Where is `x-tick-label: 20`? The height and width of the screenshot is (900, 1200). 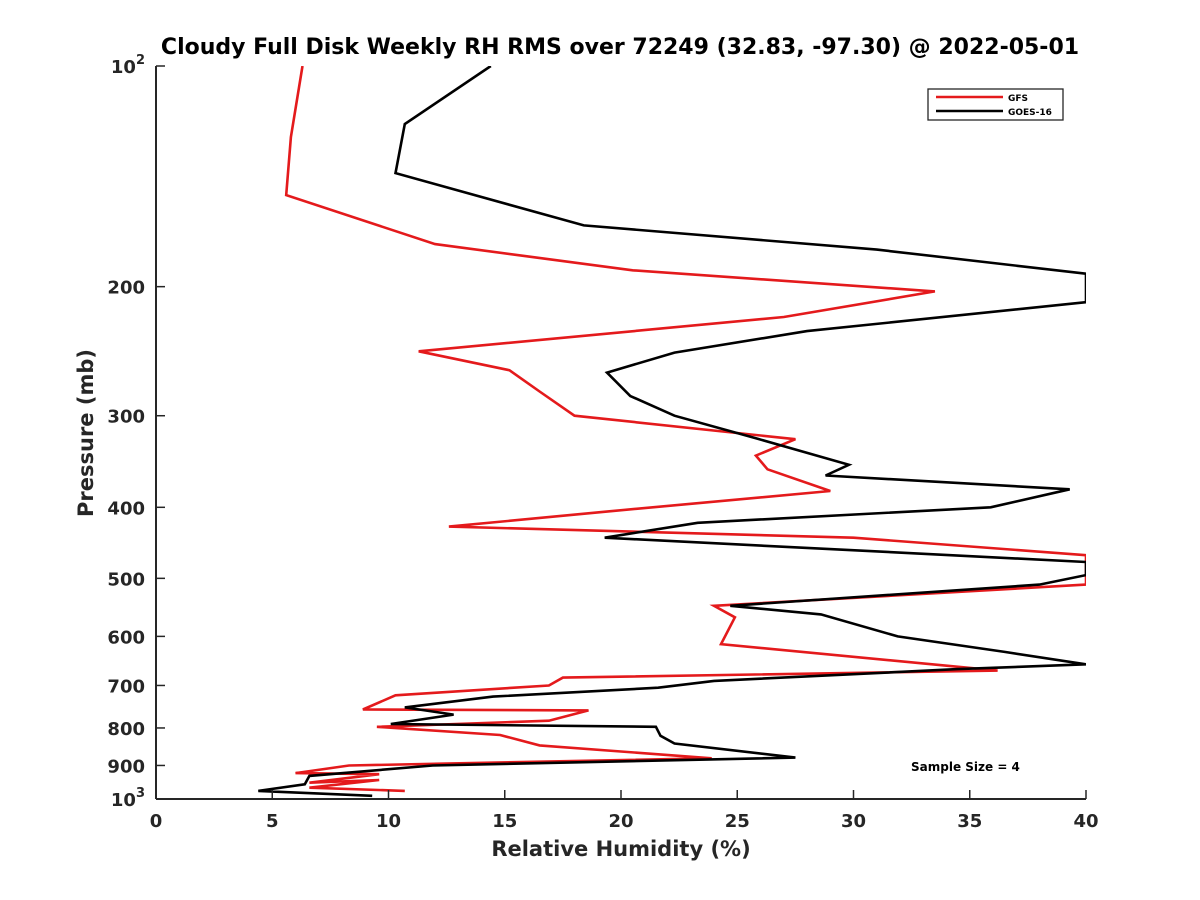 x-tick-label: 20 is located at coordinates (620, 821).